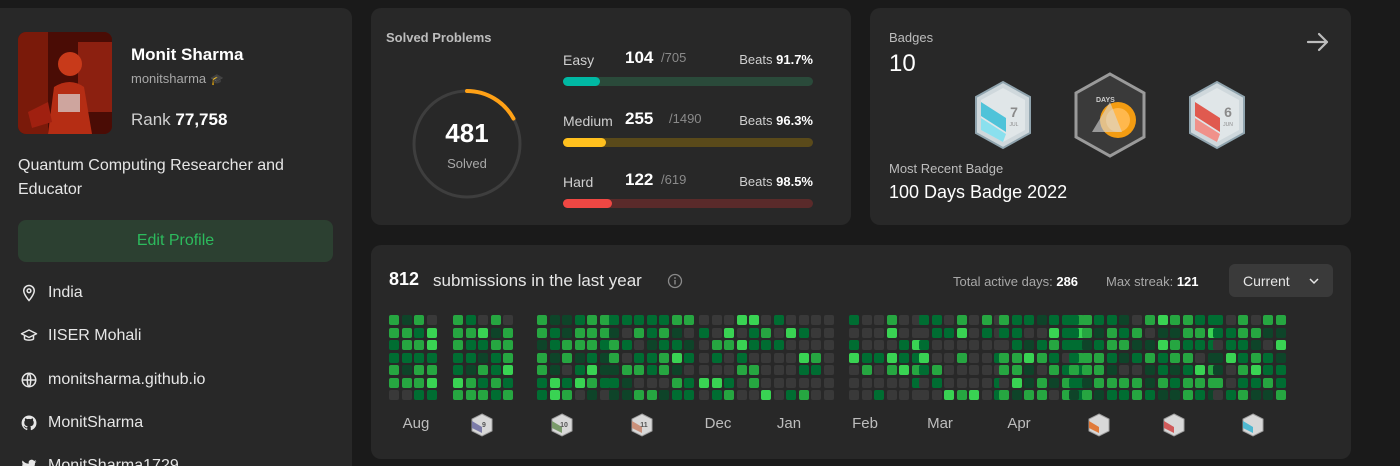 Image resolution: width=1400 pixels, height=466 pixels. I want to click on twitter-link: MonitSharma1729, so click(113, 461).